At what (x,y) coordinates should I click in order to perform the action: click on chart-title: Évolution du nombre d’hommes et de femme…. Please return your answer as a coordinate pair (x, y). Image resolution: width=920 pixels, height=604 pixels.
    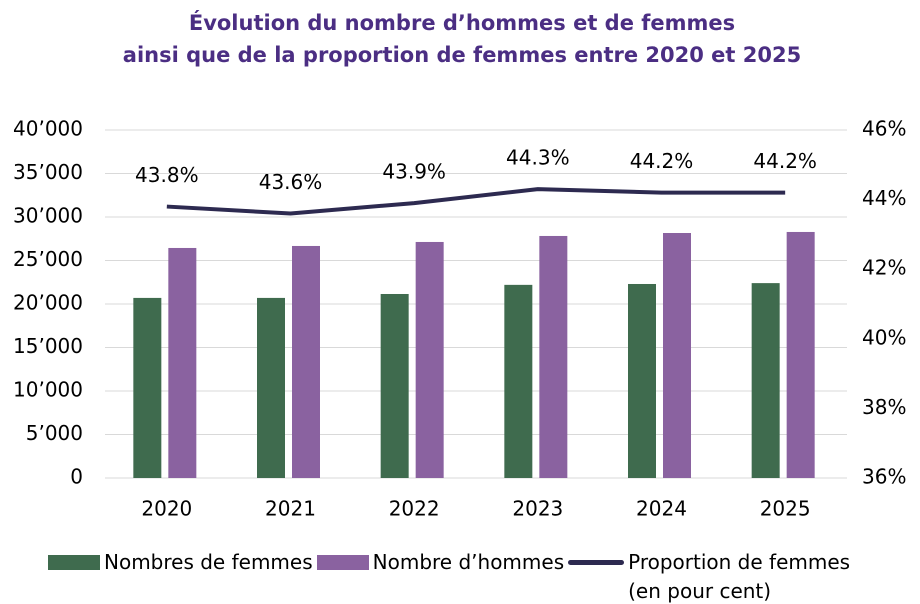
    Looking at the image, I should click on (462, 22).